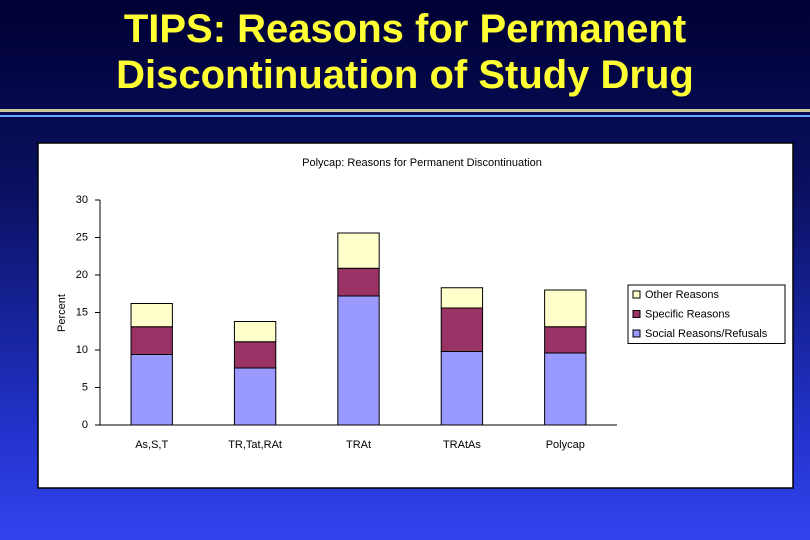 Image resolution: width=810 pixels, height=540 pixels. I want to click on y-tick-label: 25, so click(82, 237).